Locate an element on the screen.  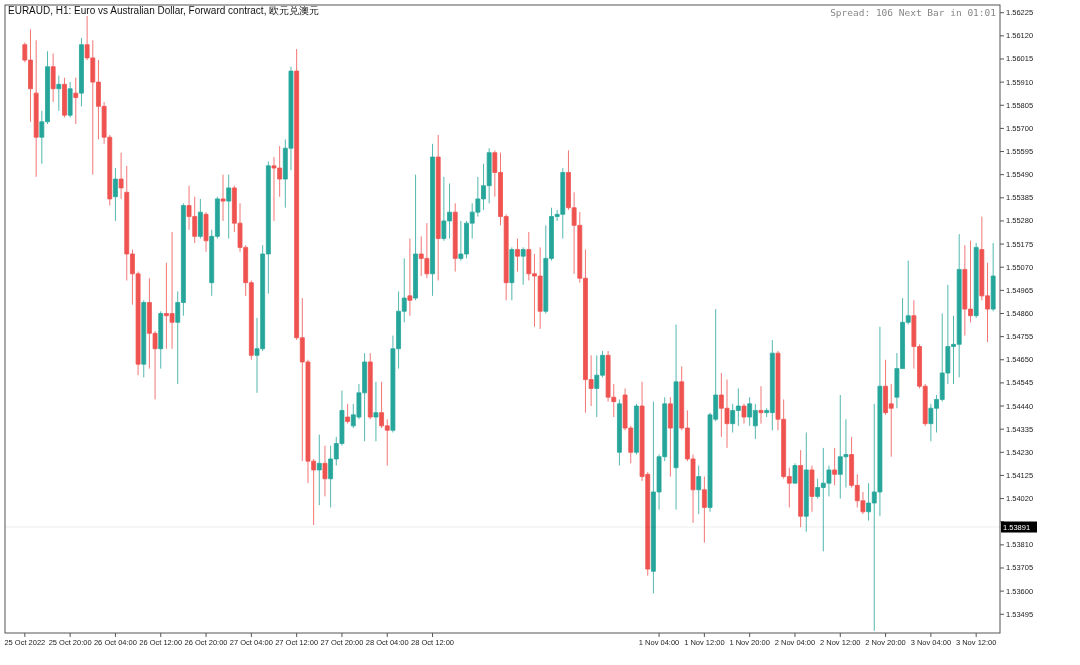
annotation: Spread: 106 Next Bar in 01:01 is located at coordinates (913, 12).